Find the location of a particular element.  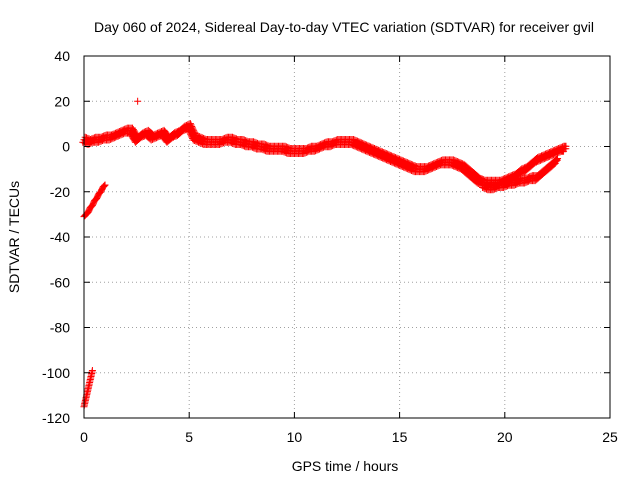

y-tick-label: 20 is located at coordinates (62, 101).